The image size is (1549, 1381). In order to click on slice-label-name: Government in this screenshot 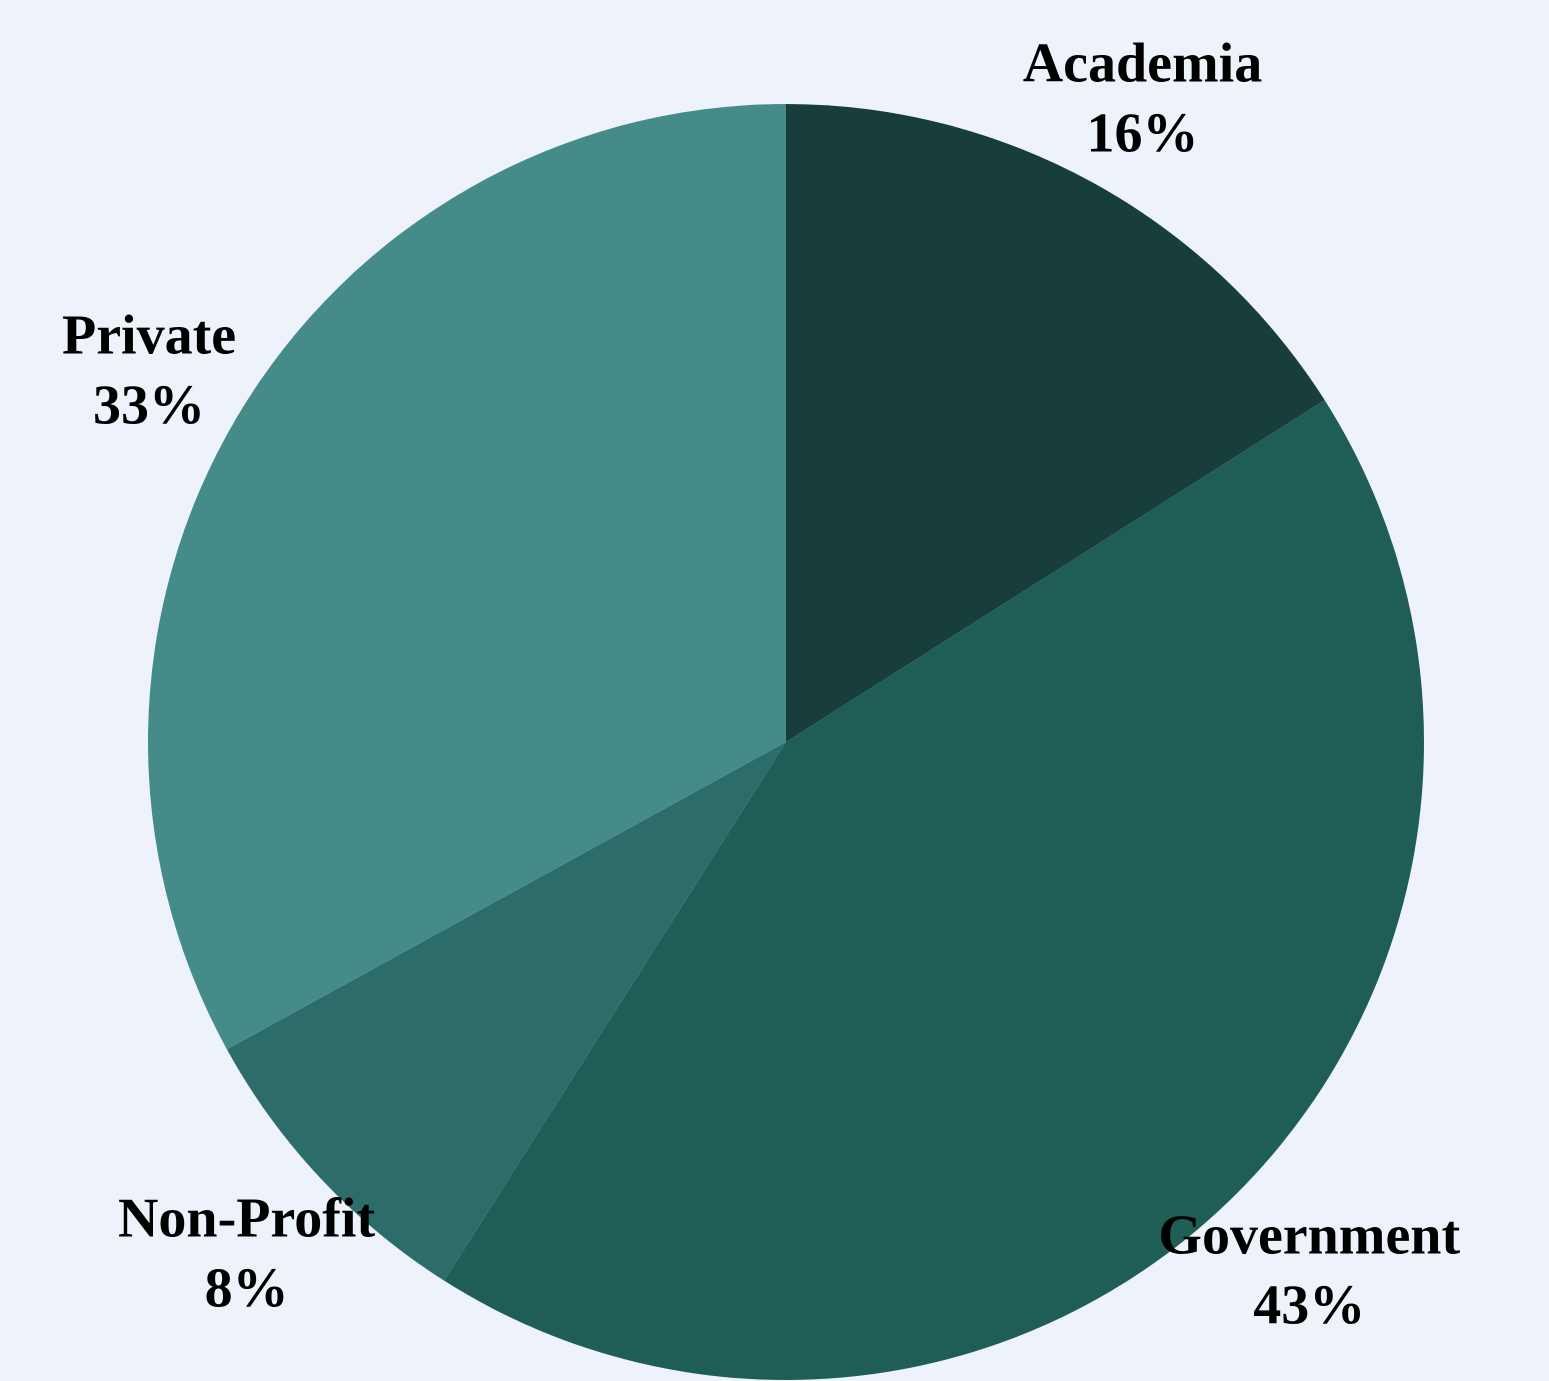, I will do `click(1309, 1235)`.